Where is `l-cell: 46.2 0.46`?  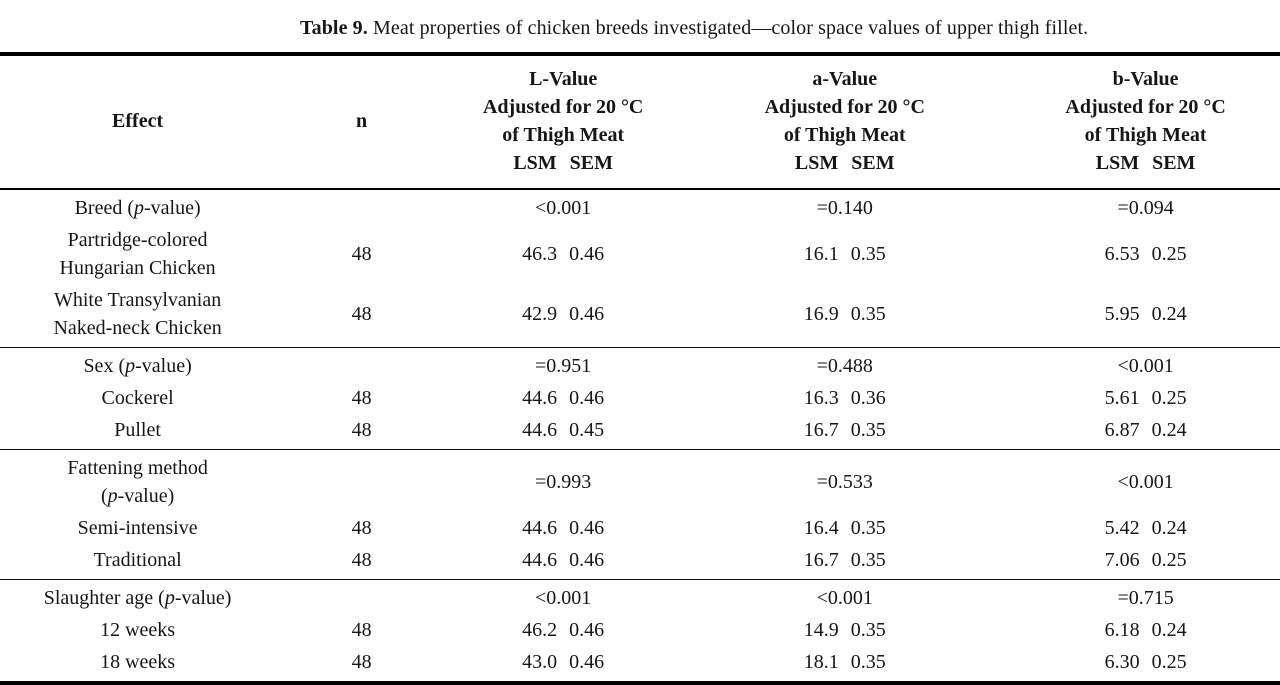
l-cell: 46.2 0.46 is located at coordinates (563, 630).